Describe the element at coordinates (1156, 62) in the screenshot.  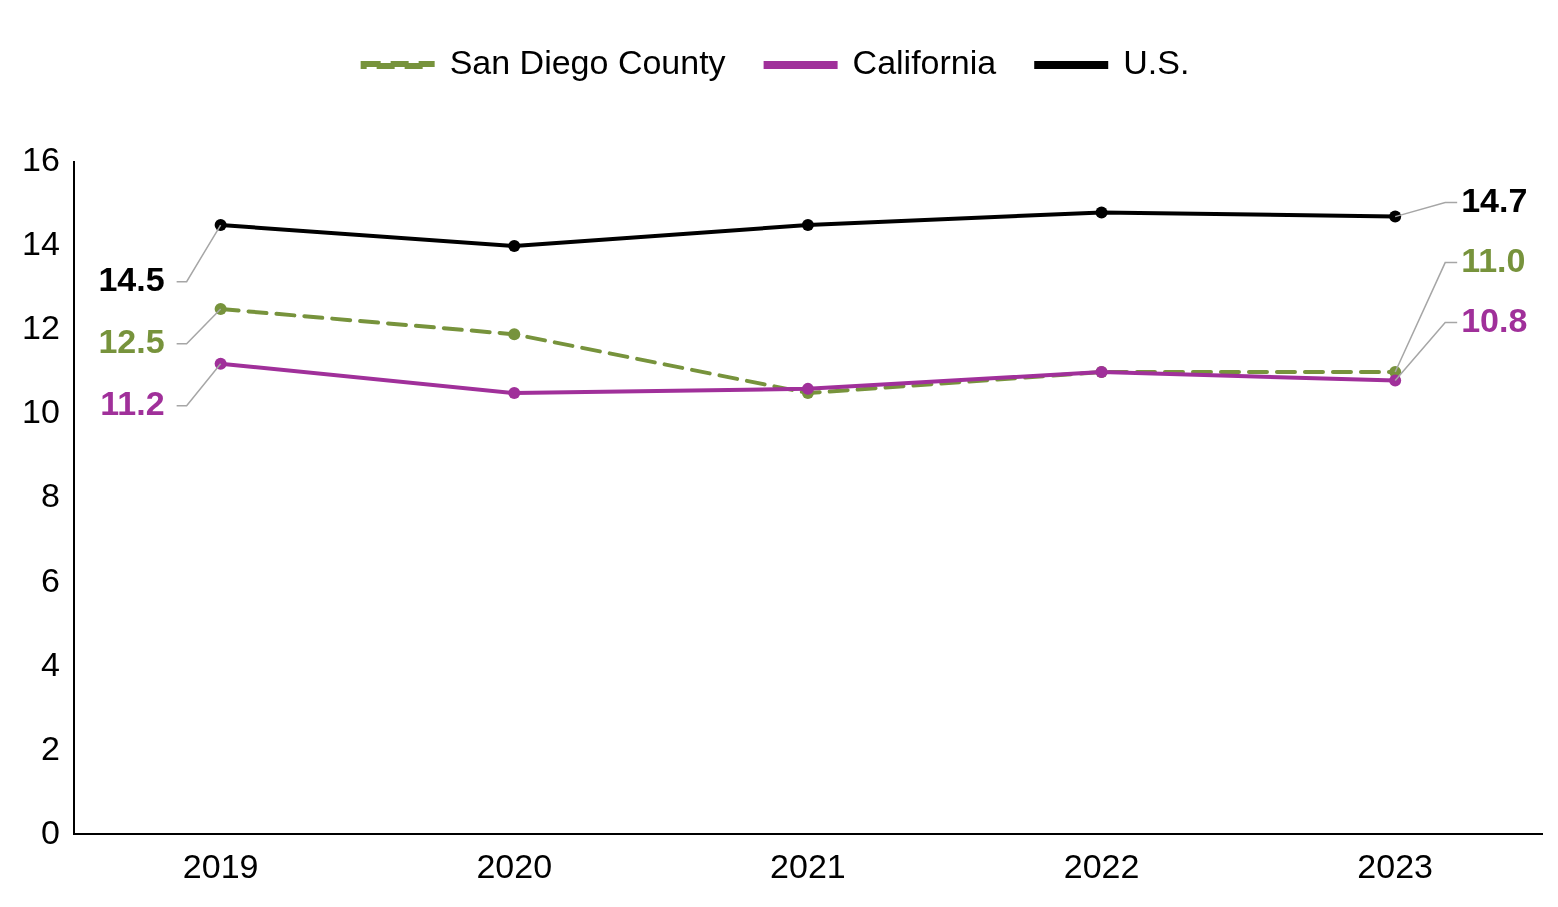
I see `legend-label: U.S.` at that location.